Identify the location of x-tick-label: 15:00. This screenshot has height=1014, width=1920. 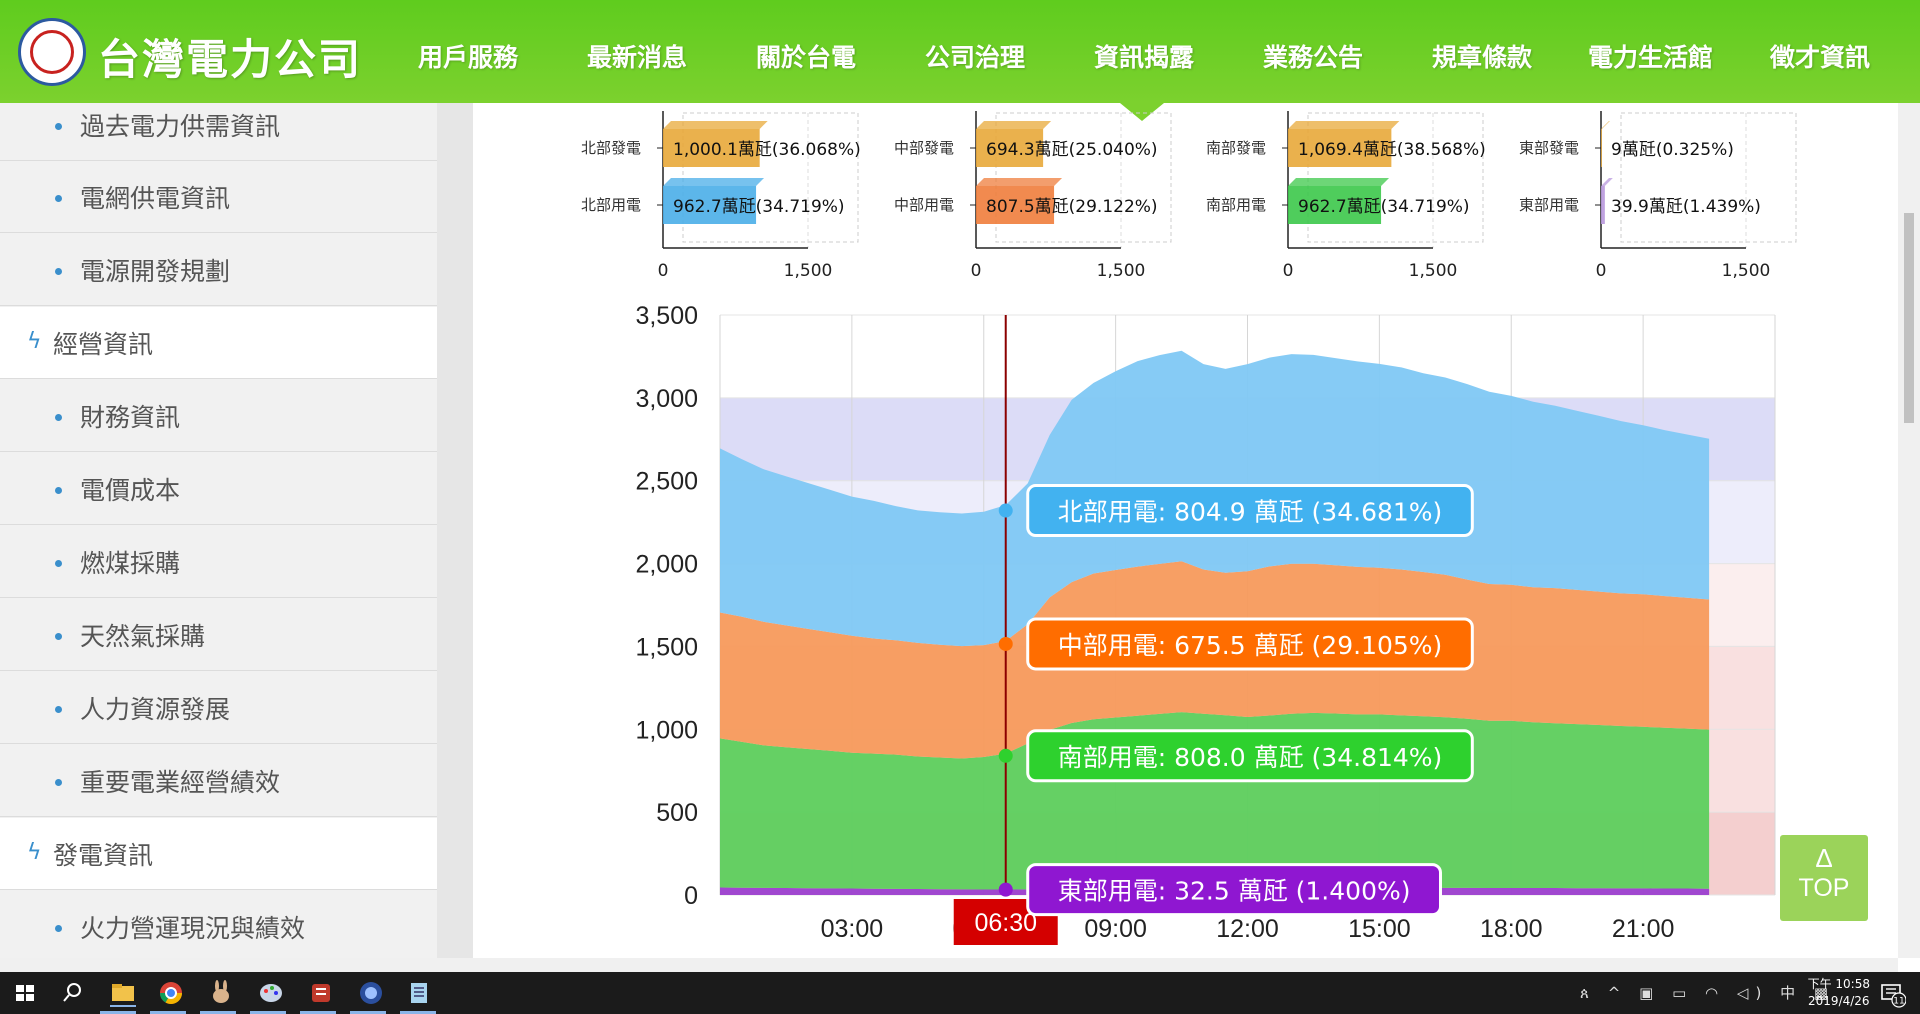
(1379, 929).